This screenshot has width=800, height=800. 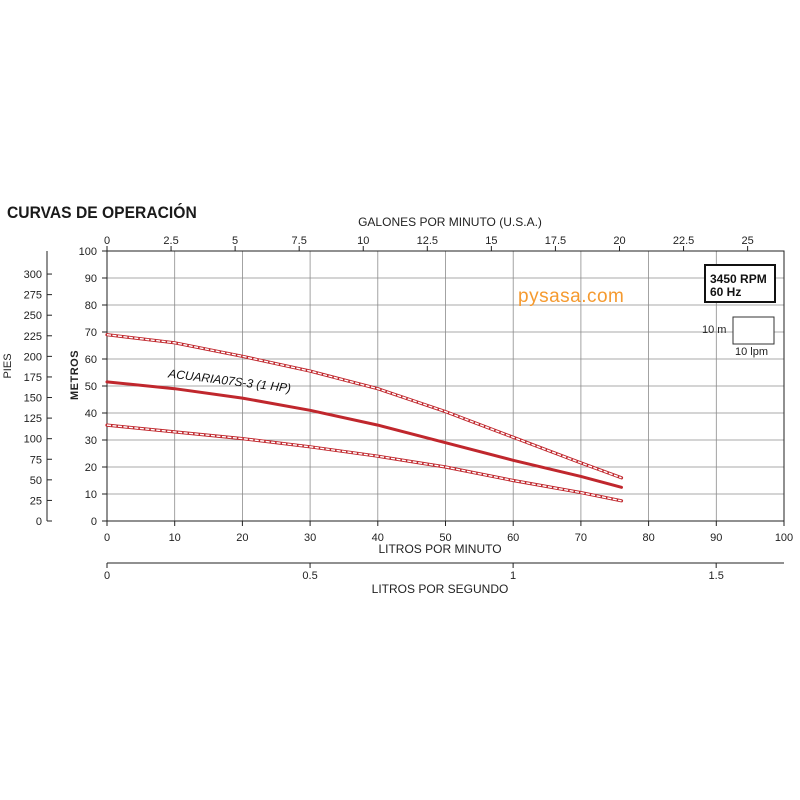 What do you see at coordinates (378, 538) in the screenshot?
I see `x-tick-label: 40` at bounding box center [378, 538].